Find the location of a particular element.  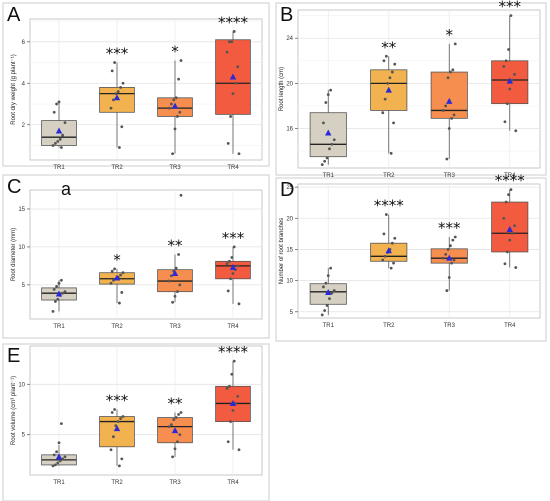

panel-letter: A is located at coordinates (14, 15).